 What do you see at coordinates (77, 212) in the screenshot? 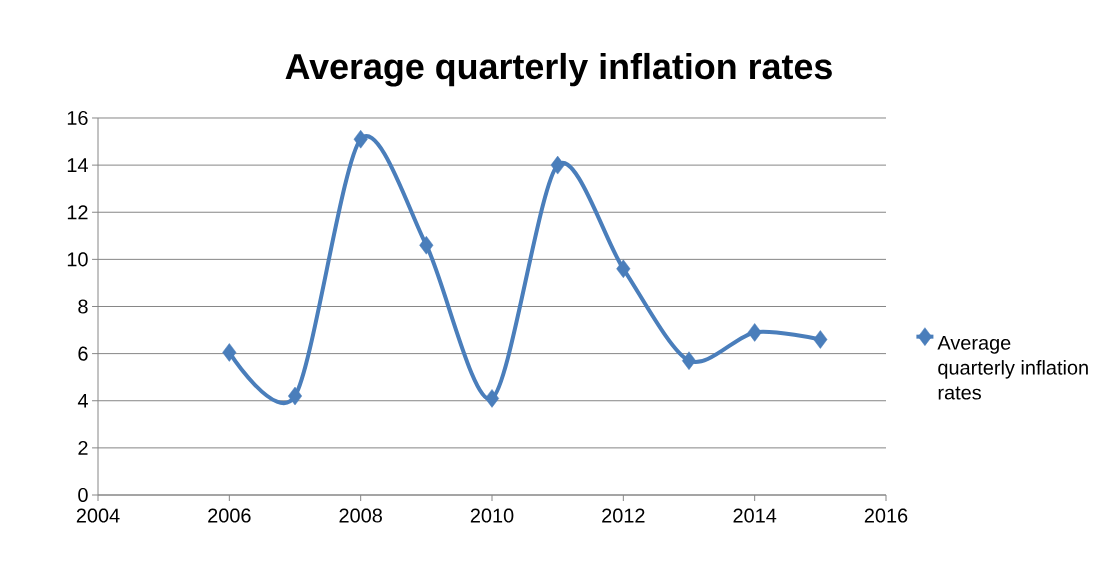
I see `y-tick-label: 12` at bounding box center [77, 212].